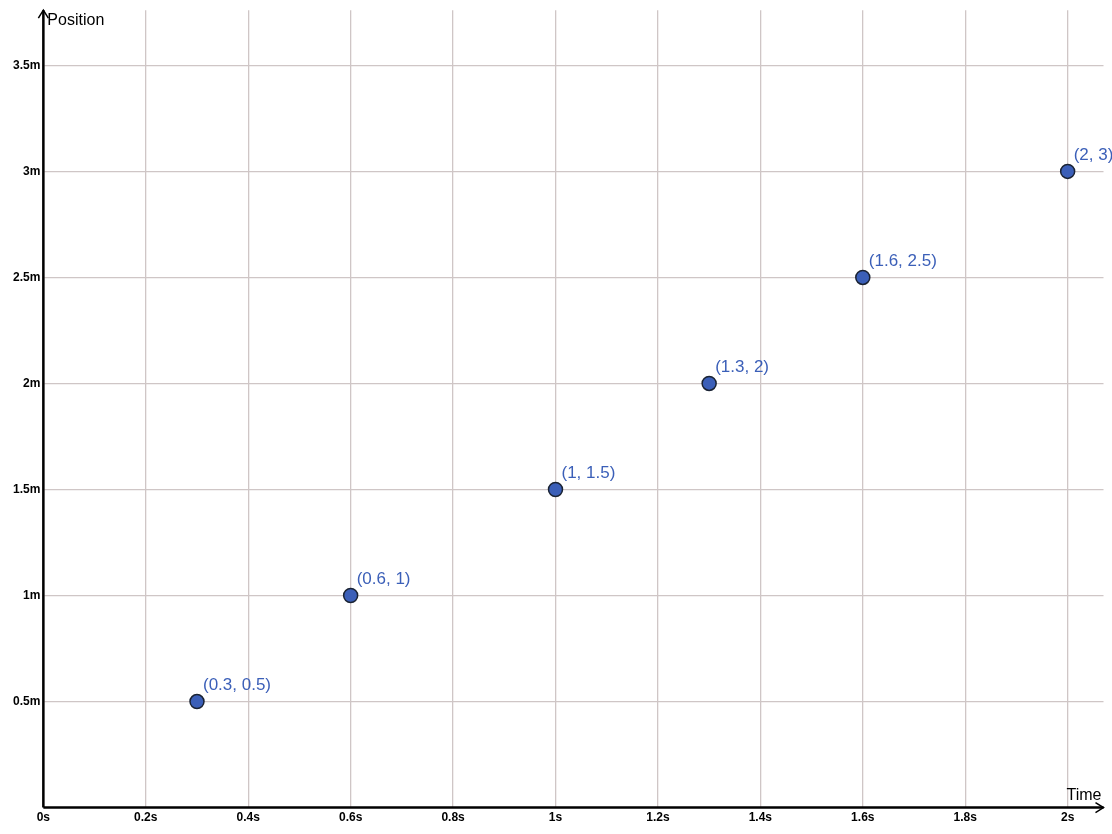 The width and height of the screenshot is (1112, 834). Describe the element at coordinates (32, 594) in the screenshot. I see `y-tick-label: 1m` at that location.